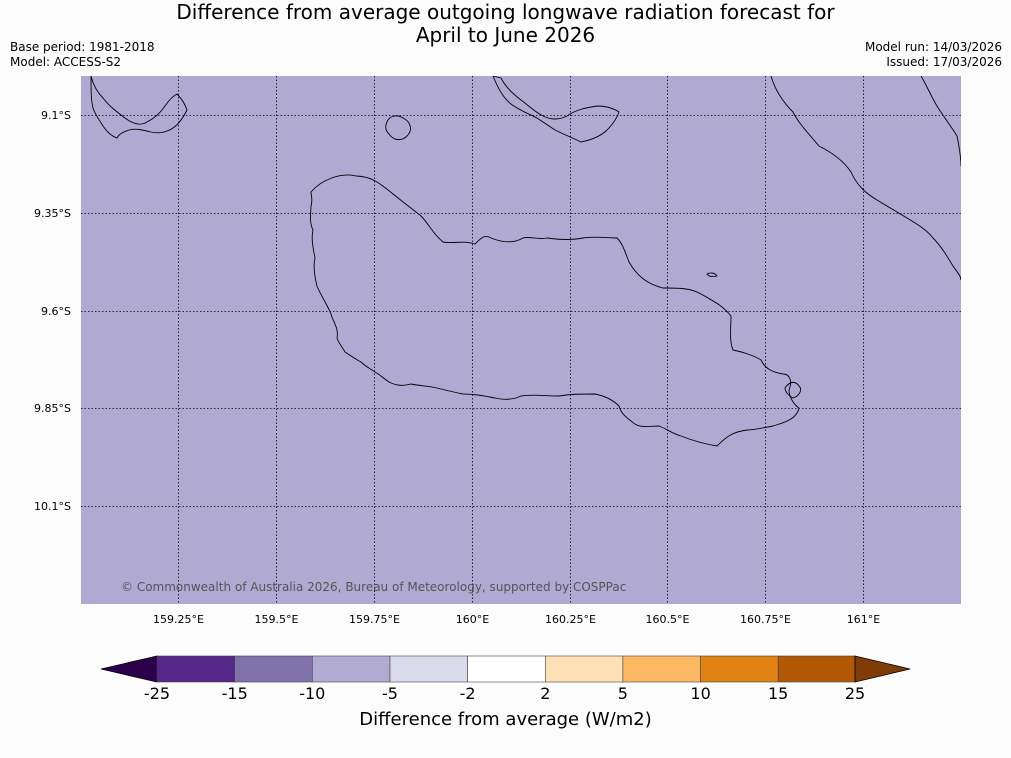  What do you see at coordinates (472, 619) in the screenshot?
I see `lon-label: 160°E` at bounding box center [472, 619].